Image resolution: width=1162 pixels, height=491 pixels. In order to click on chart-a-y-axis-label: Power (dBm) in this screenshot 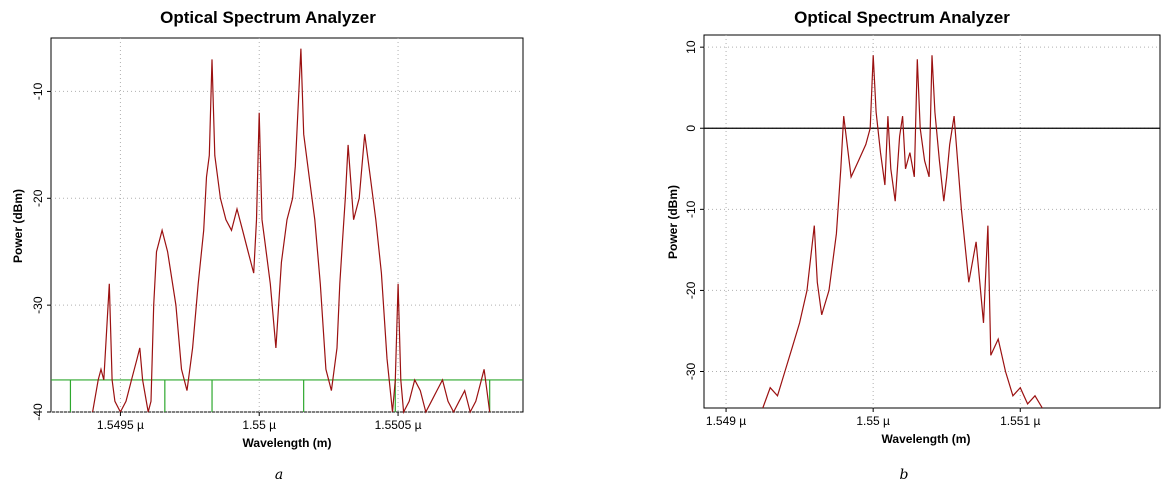, I will do `click(18, 226)`.